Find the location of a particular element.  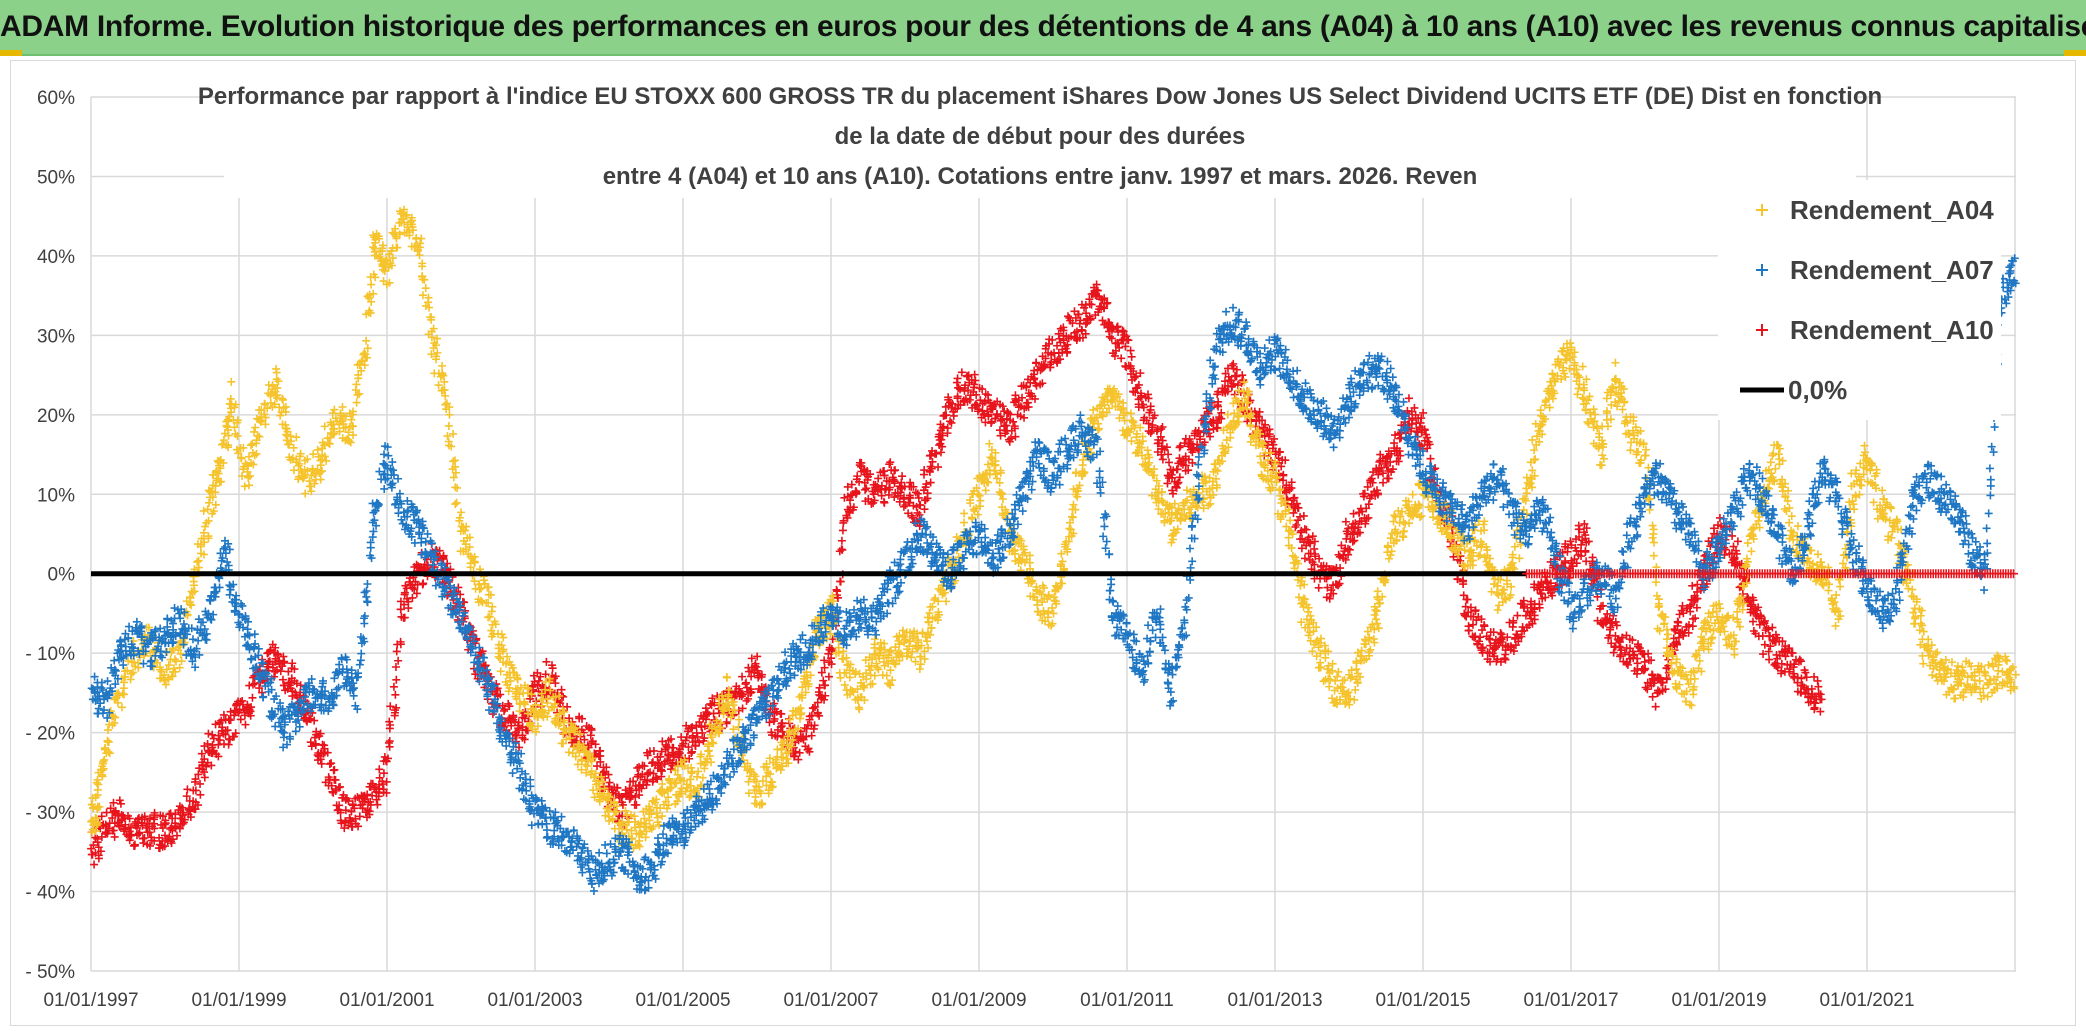

x-tick-label: 01/01/2005 is located at coordinates (682, 1000).